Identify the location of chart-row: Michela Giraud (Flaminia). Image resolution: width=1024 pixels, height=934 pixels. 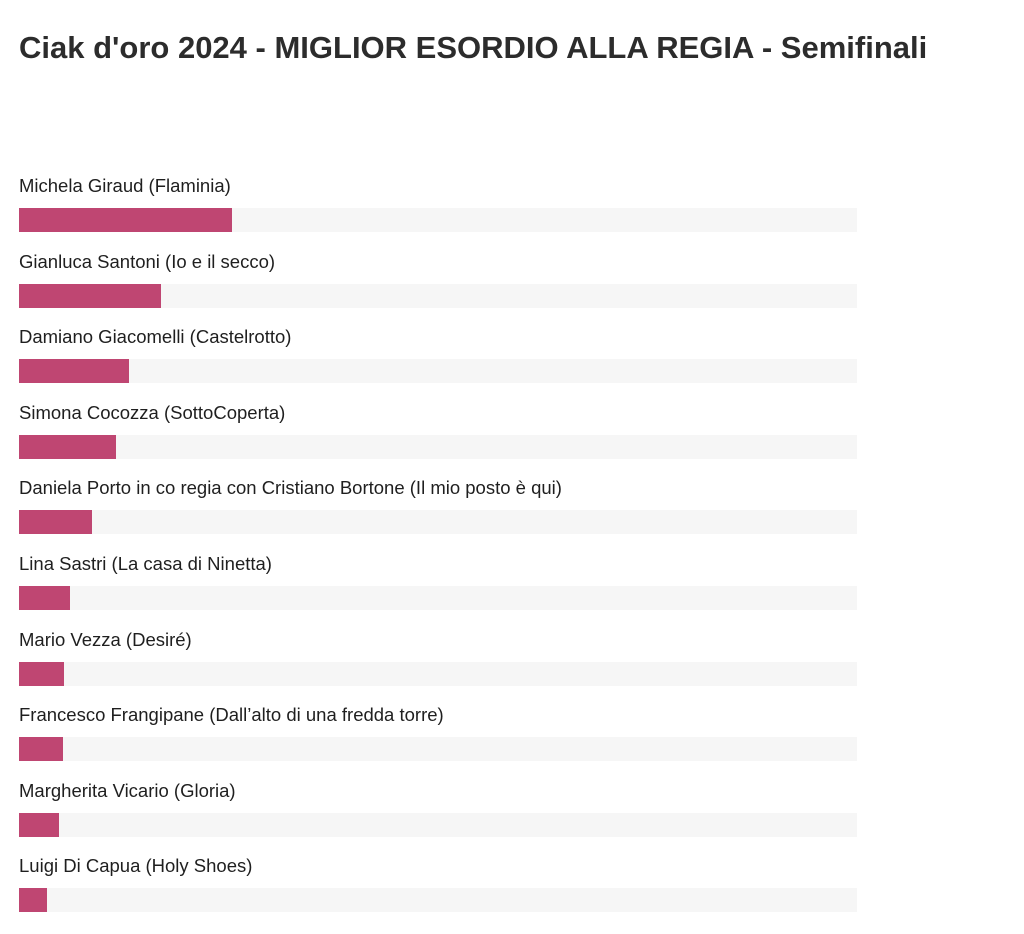
(438, 212).